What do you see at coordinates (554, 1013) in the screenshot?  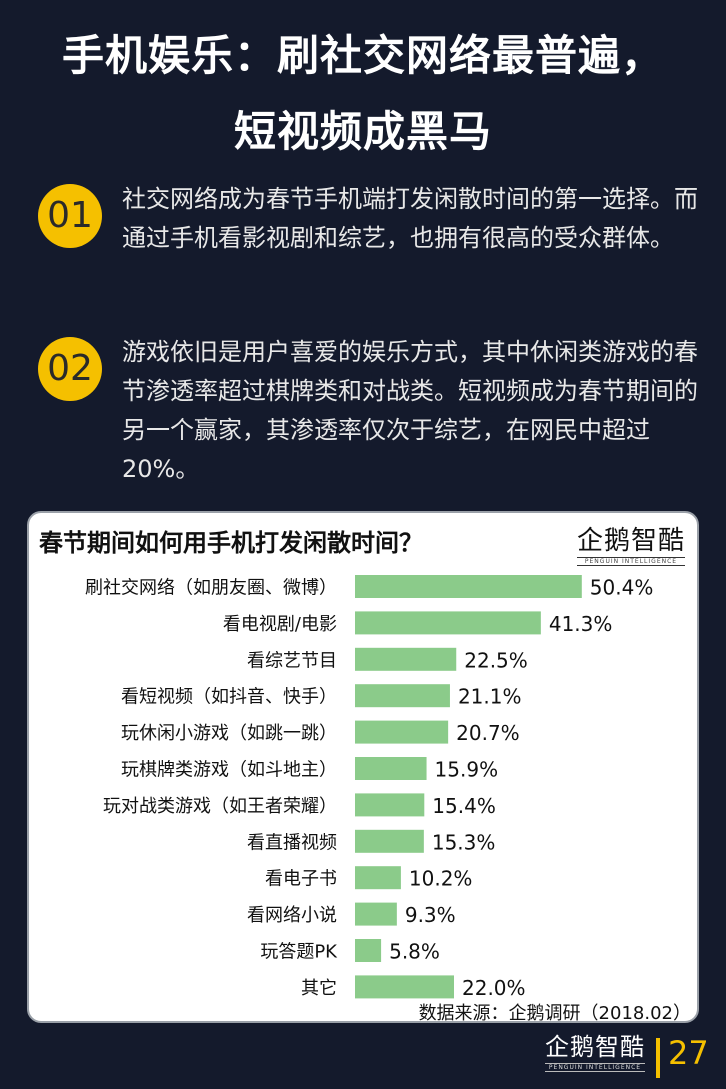 I see `chart-source: 数据来源：企鹅调研（2018.02）` at bounding box center [554, 1013].